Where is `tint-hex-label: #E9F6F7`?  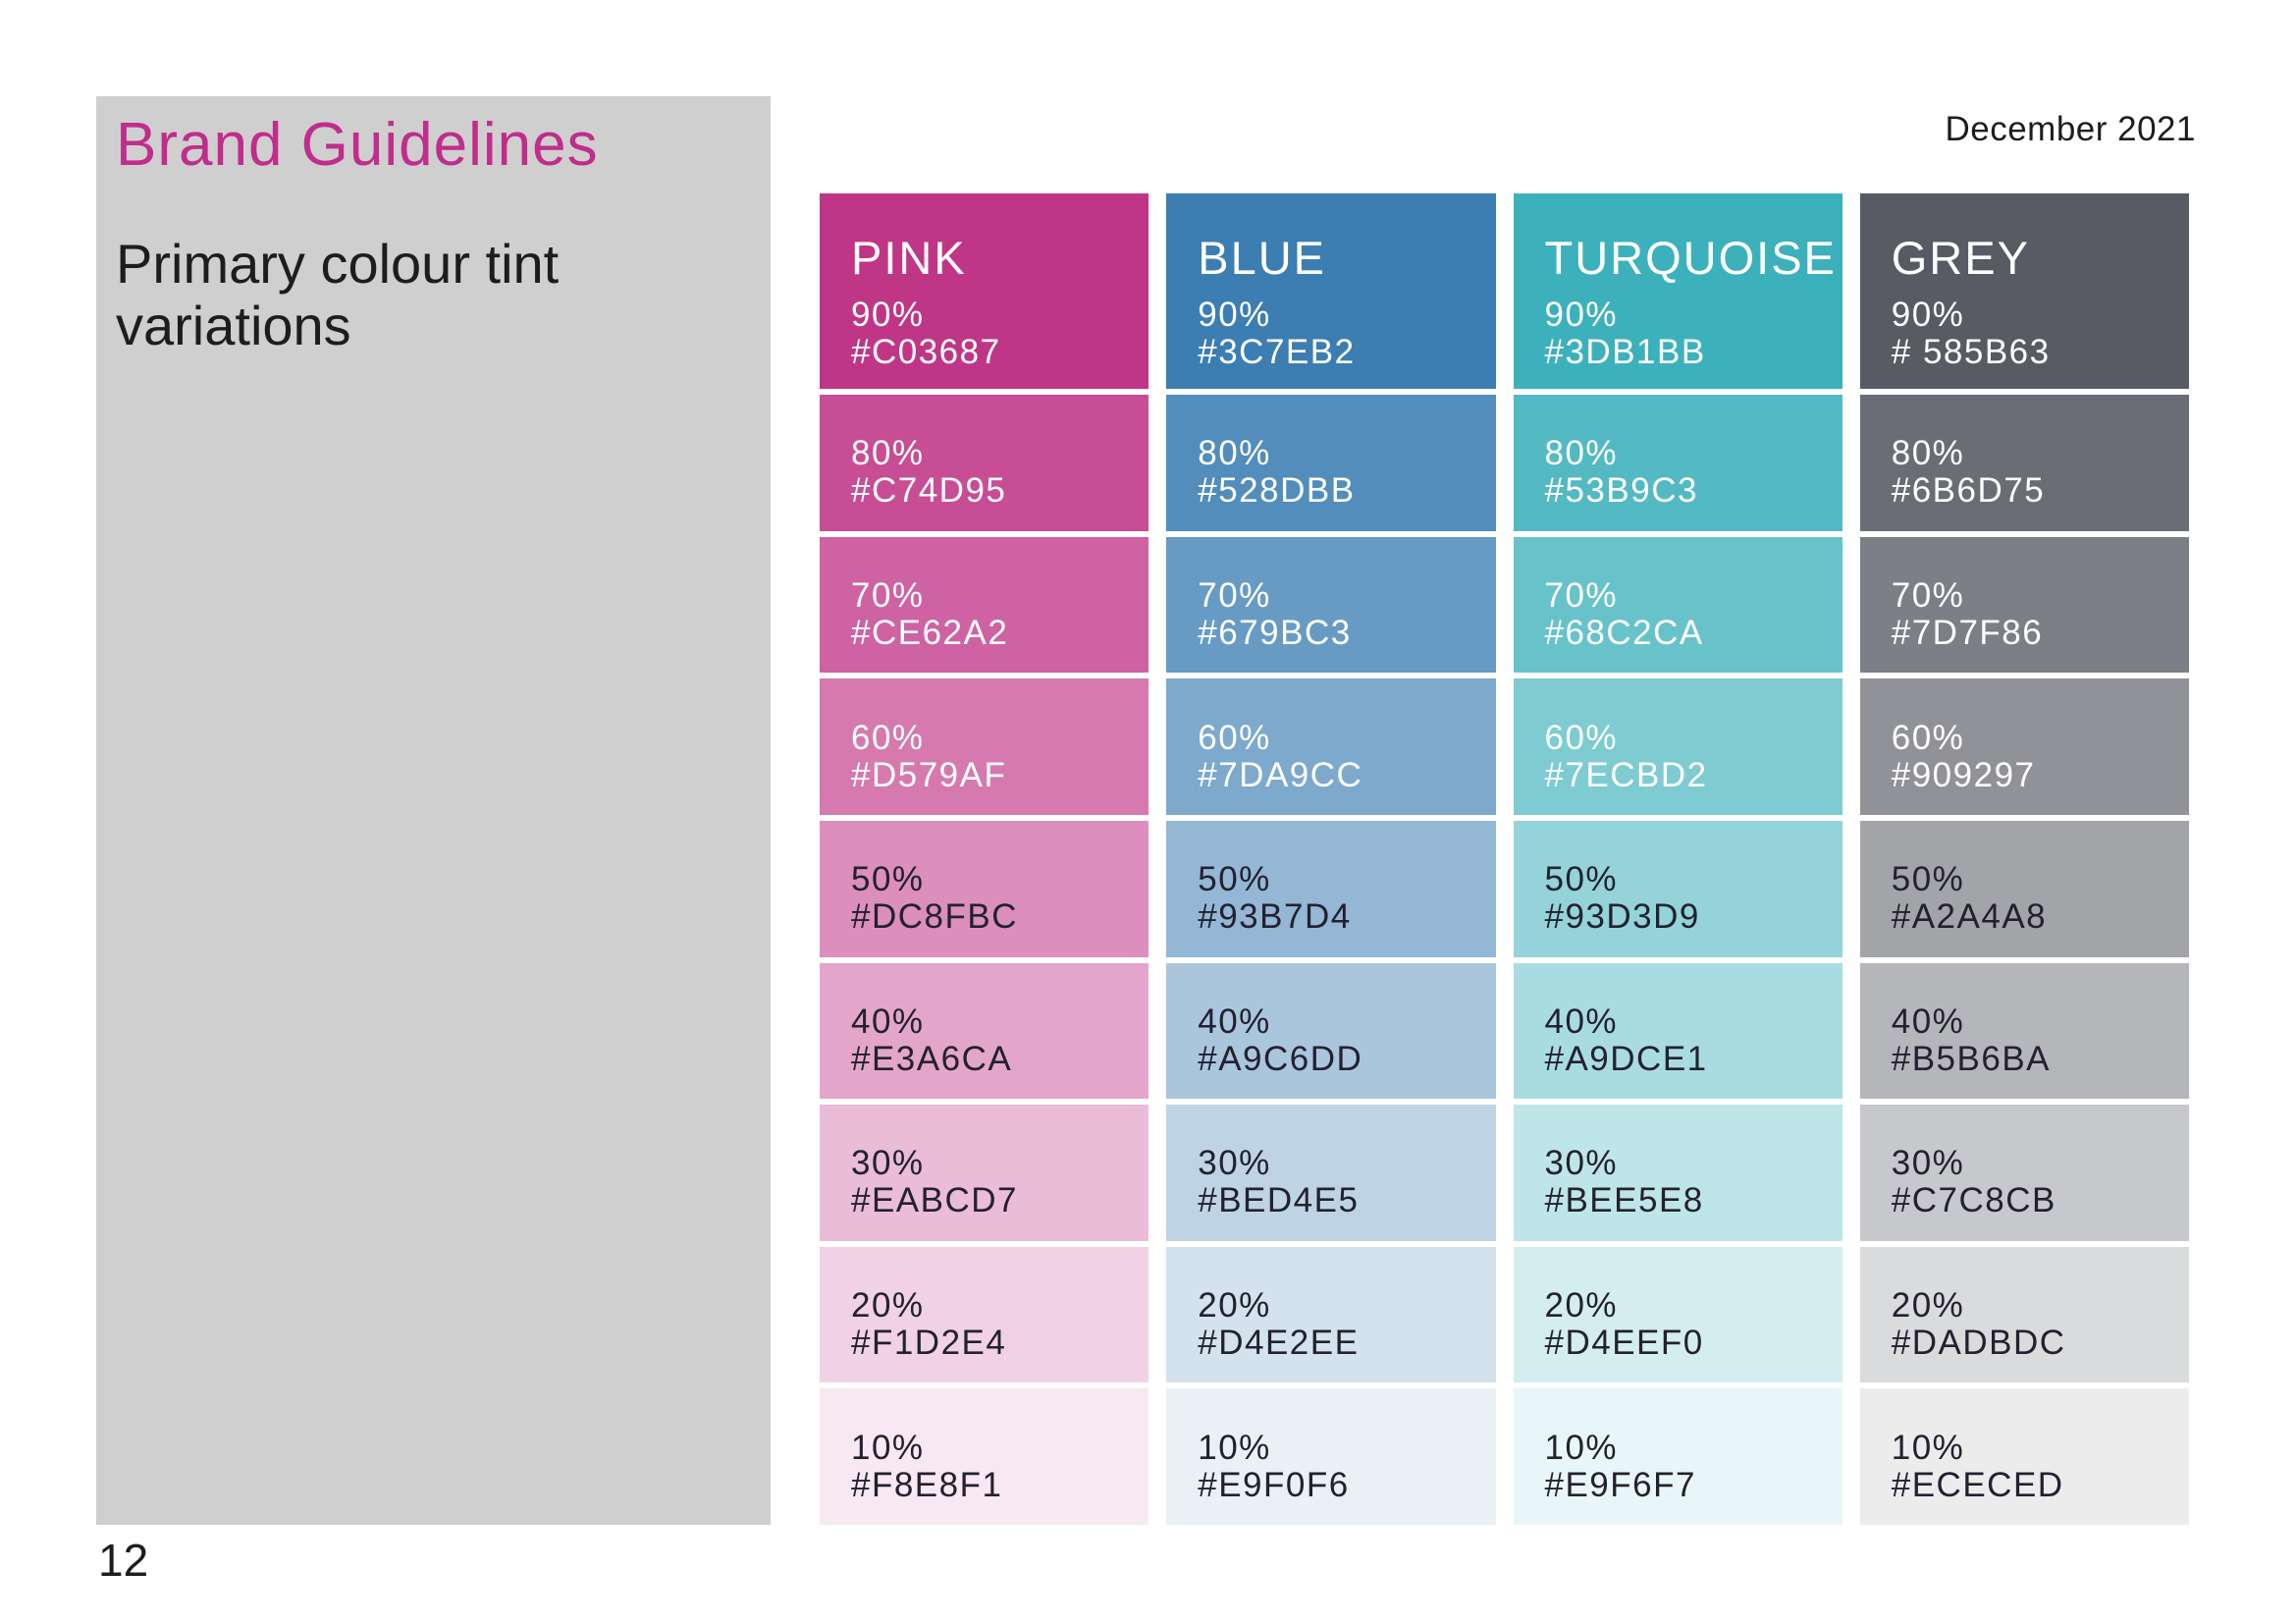
tint-hex-label: #E9F6F7 is located at coordinates (1620, 1484).